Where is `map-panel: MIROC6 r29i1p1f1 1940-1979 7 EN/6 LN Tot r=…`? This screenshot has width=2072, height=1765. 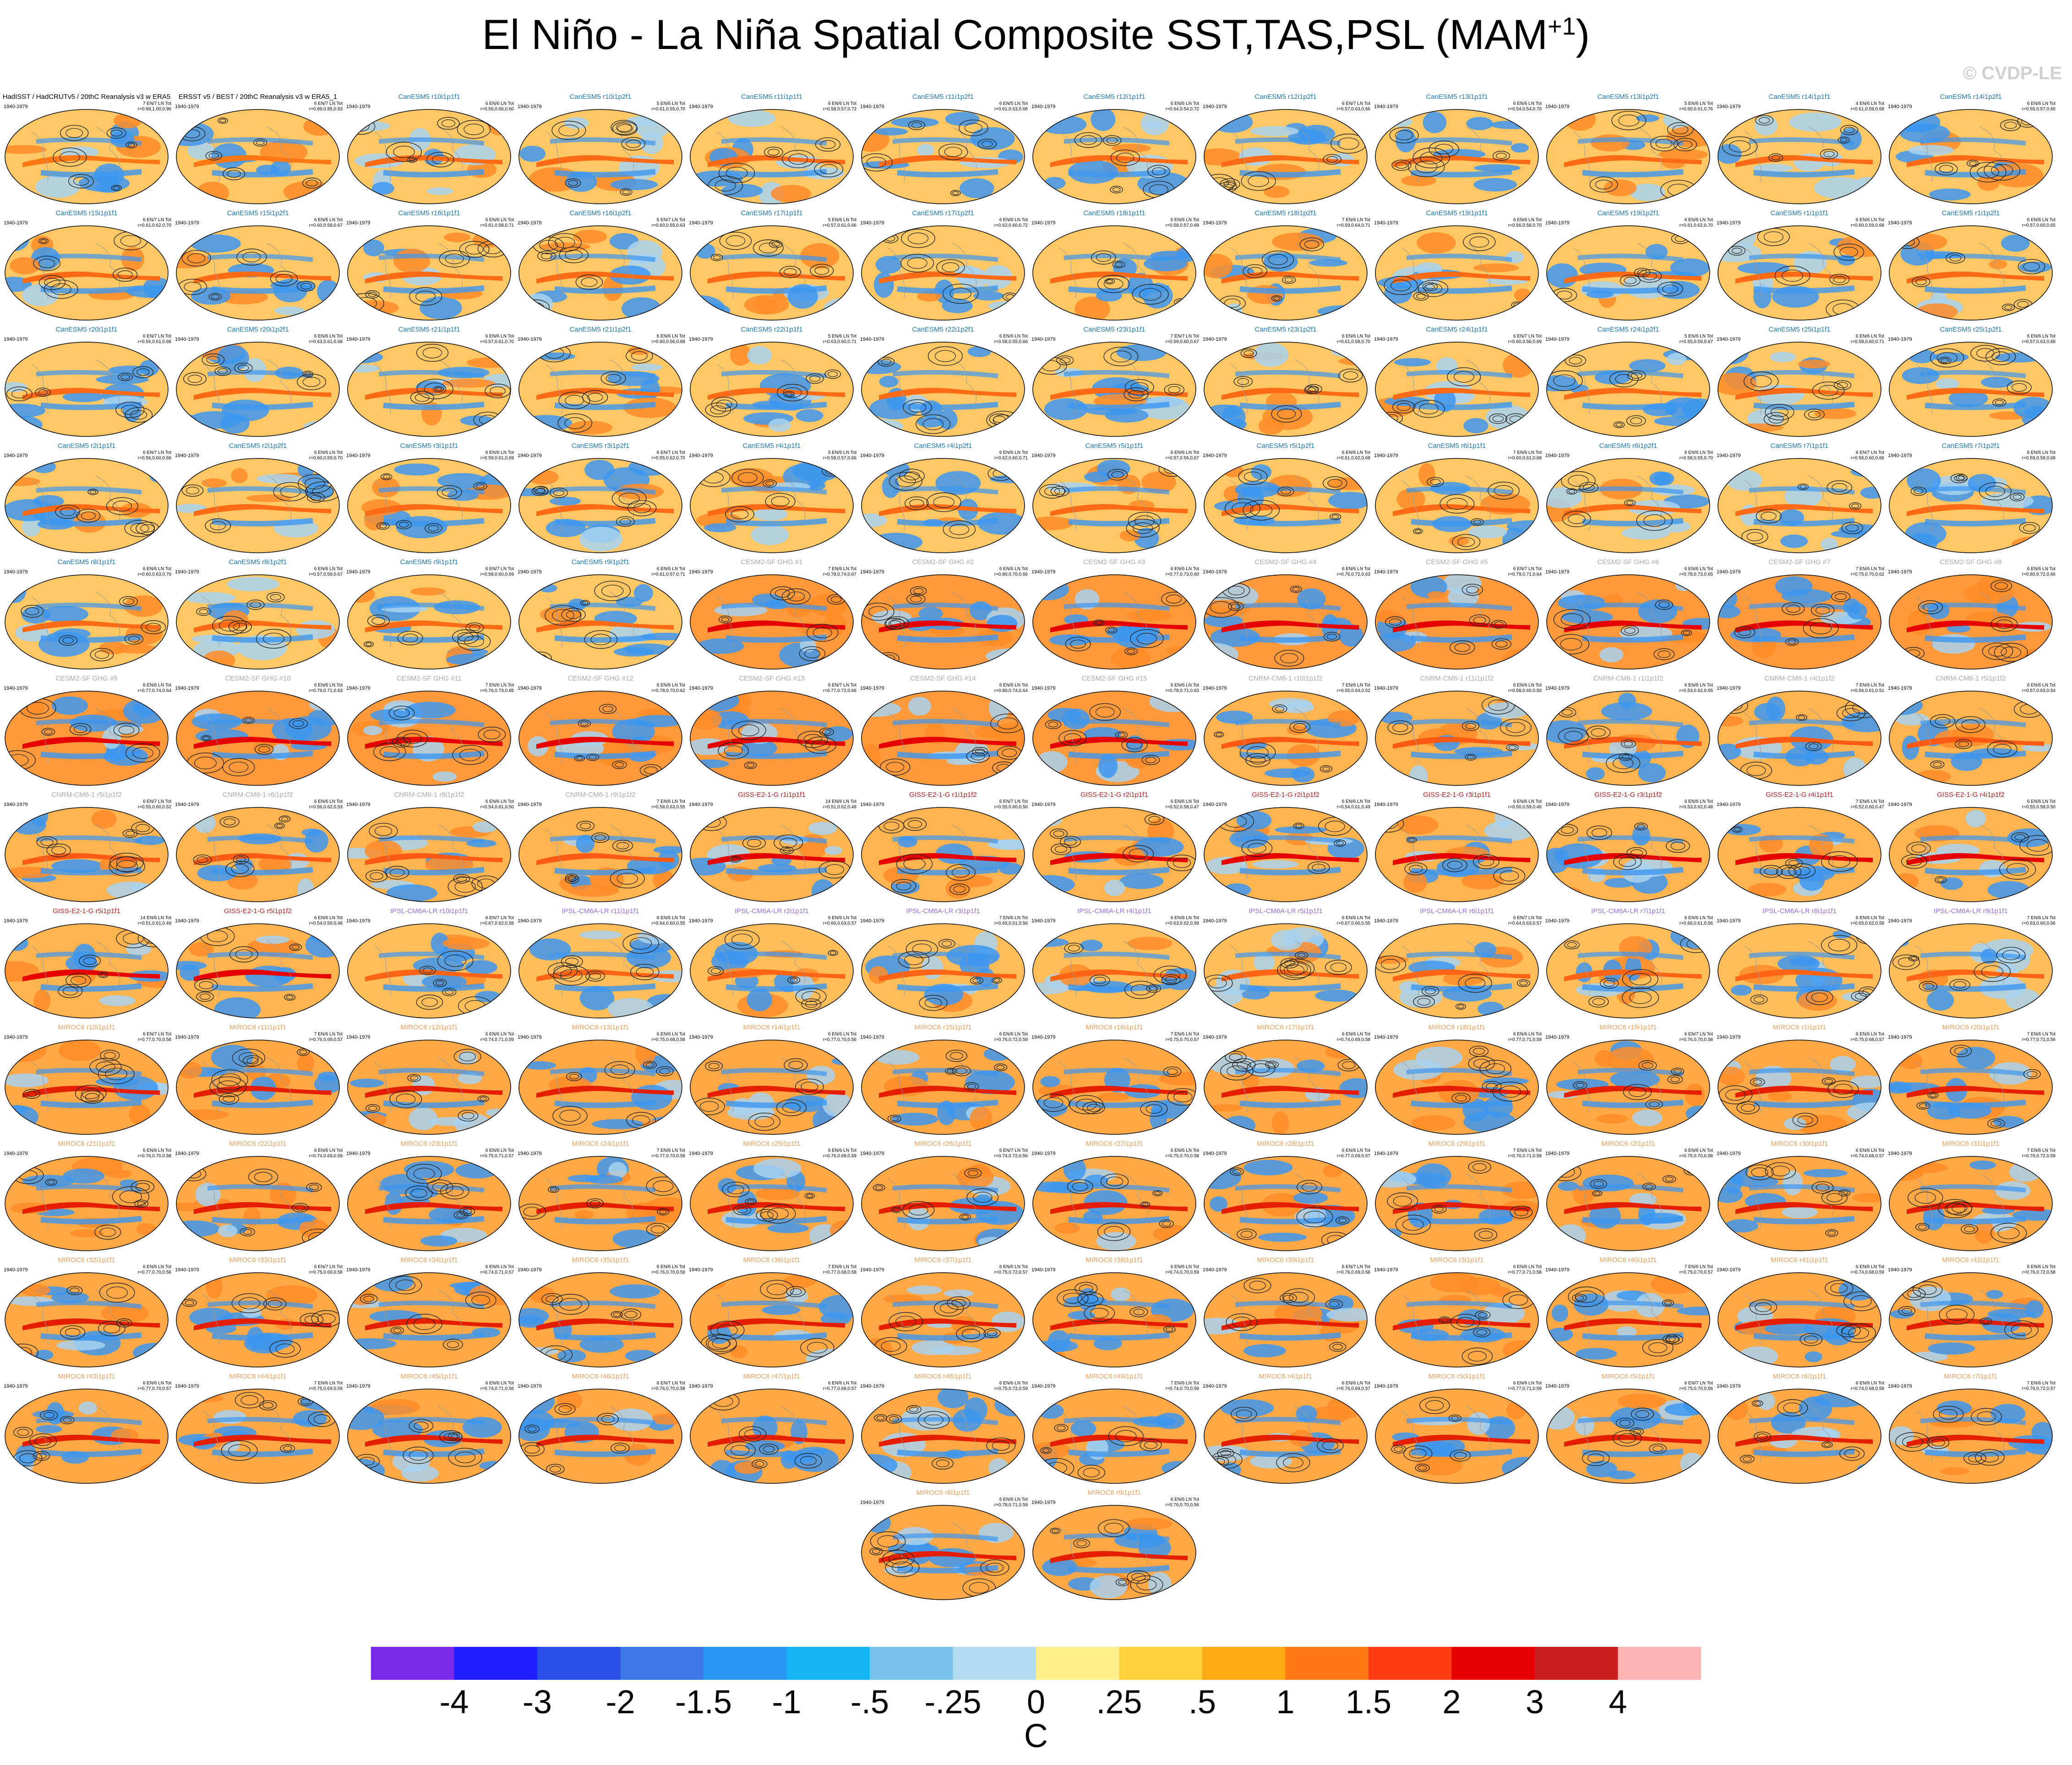
map-panel: MIROC6 r29i1p1f1 1940-1979 7 EN/6 LN Tot r=… is located at coordinates (1457, 1198).